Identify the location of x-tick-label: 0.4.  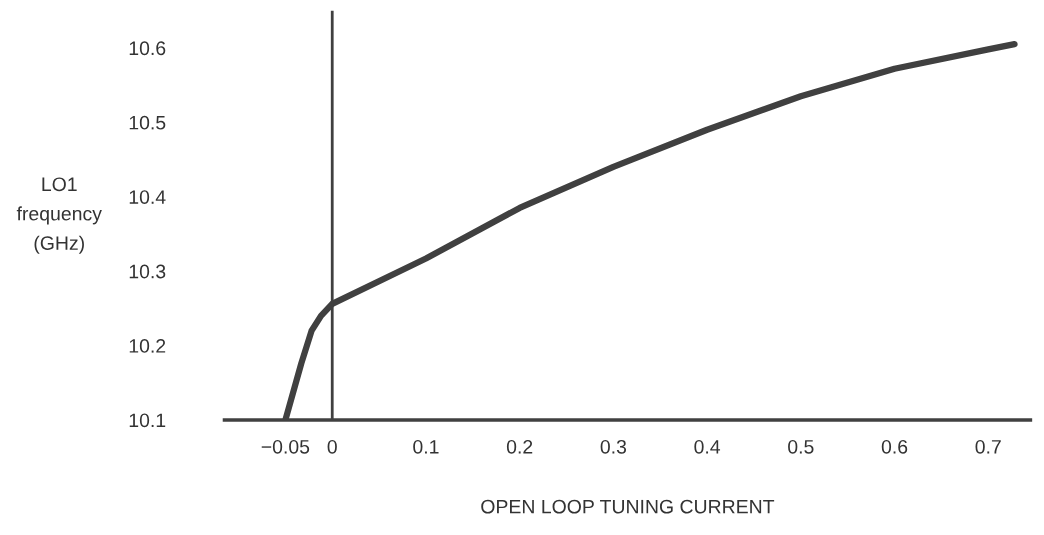
(707, 446).